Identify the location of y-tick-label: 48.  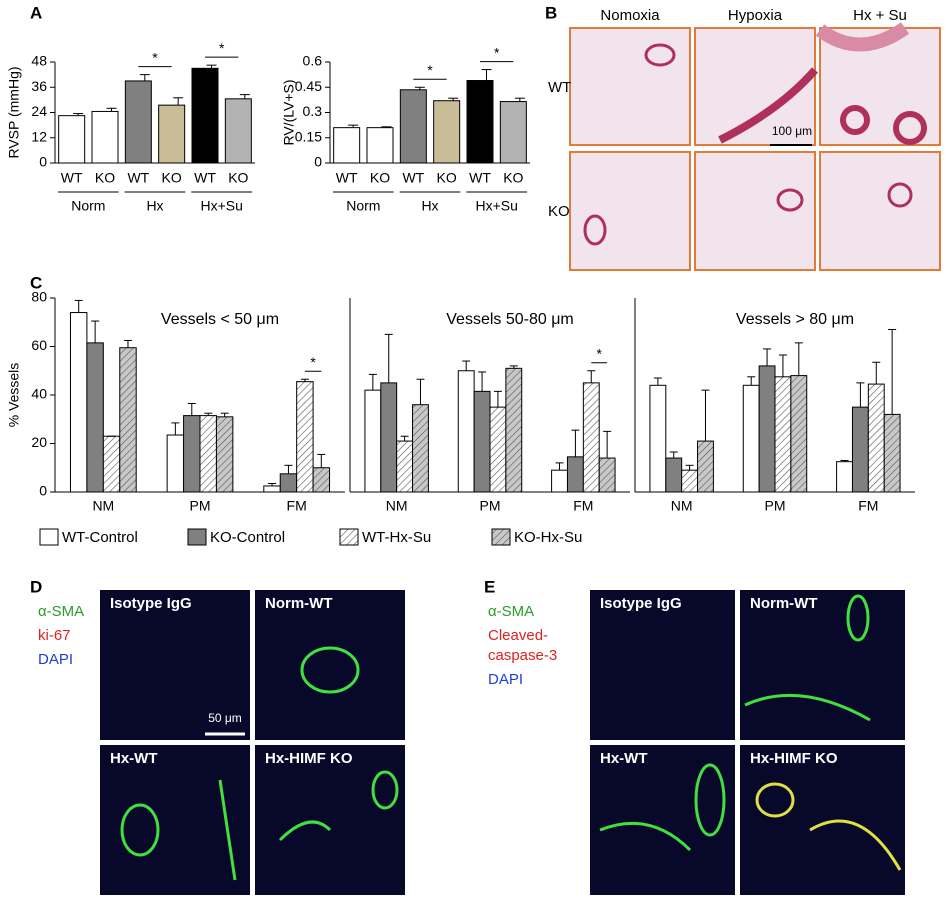
(39, 61).